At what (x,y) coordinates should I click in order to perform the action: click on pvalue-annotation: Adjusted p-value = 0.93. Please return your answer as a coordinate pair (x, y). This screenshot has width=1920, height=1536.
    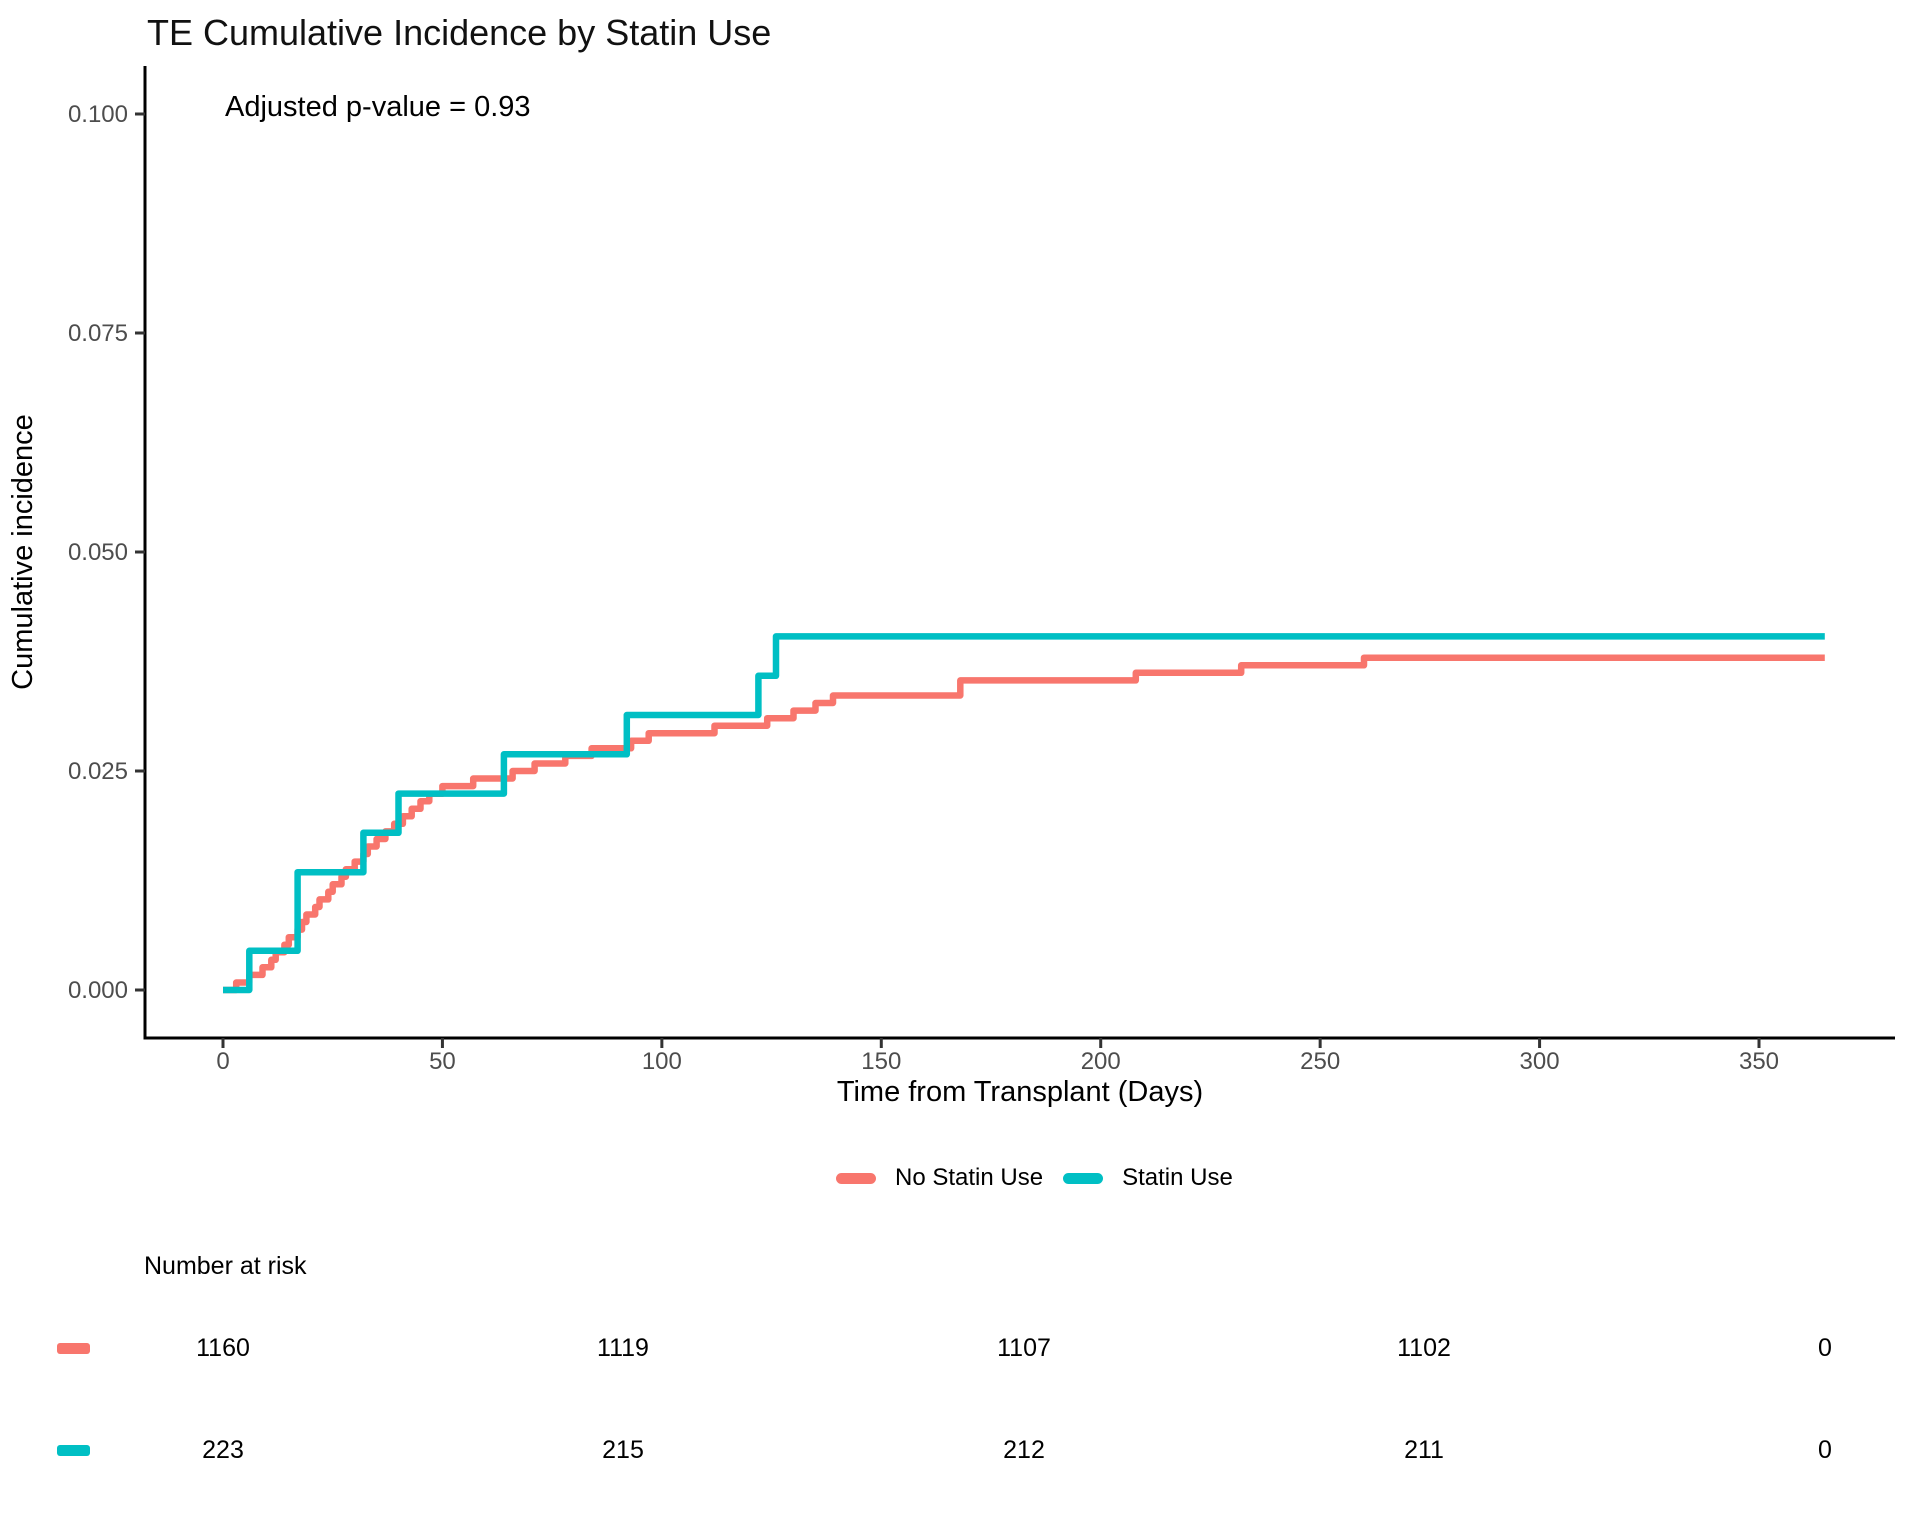
    Looking at the image, I should click on (378, 107).